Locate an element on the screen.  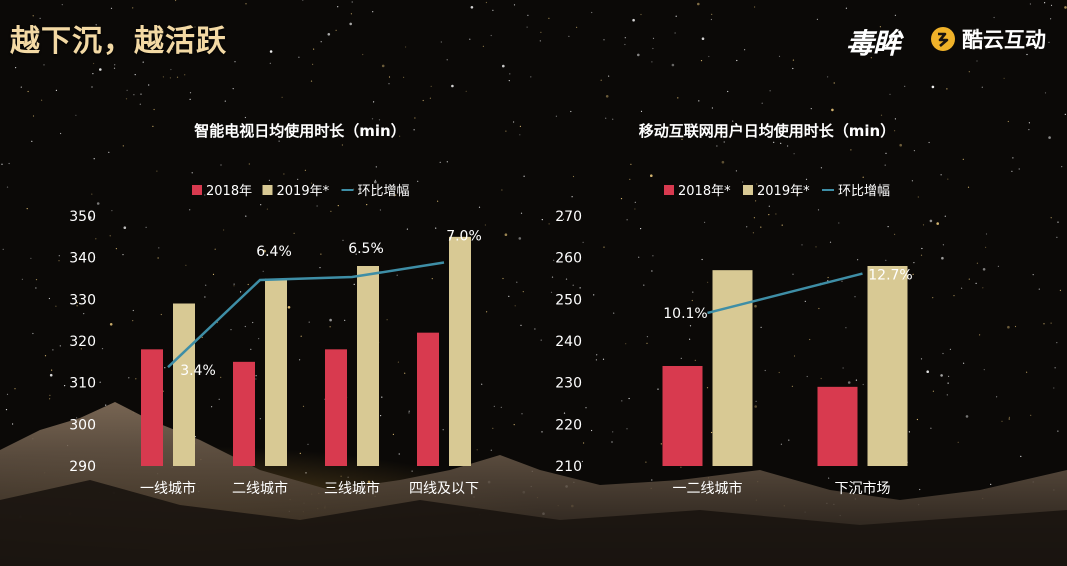
x-tick-label: 一线城市 is located at coordinates (168, 488).